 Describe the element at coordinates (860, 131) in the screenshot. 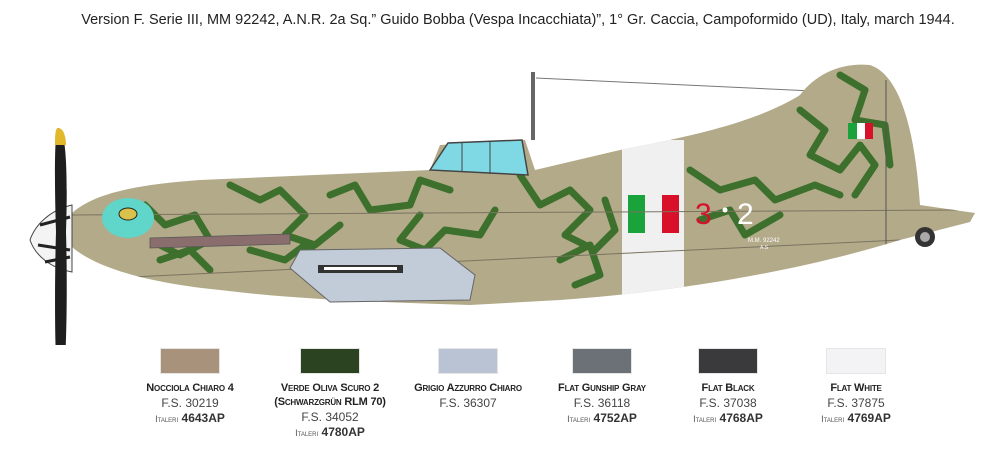

I see `tail-flag` at that location.